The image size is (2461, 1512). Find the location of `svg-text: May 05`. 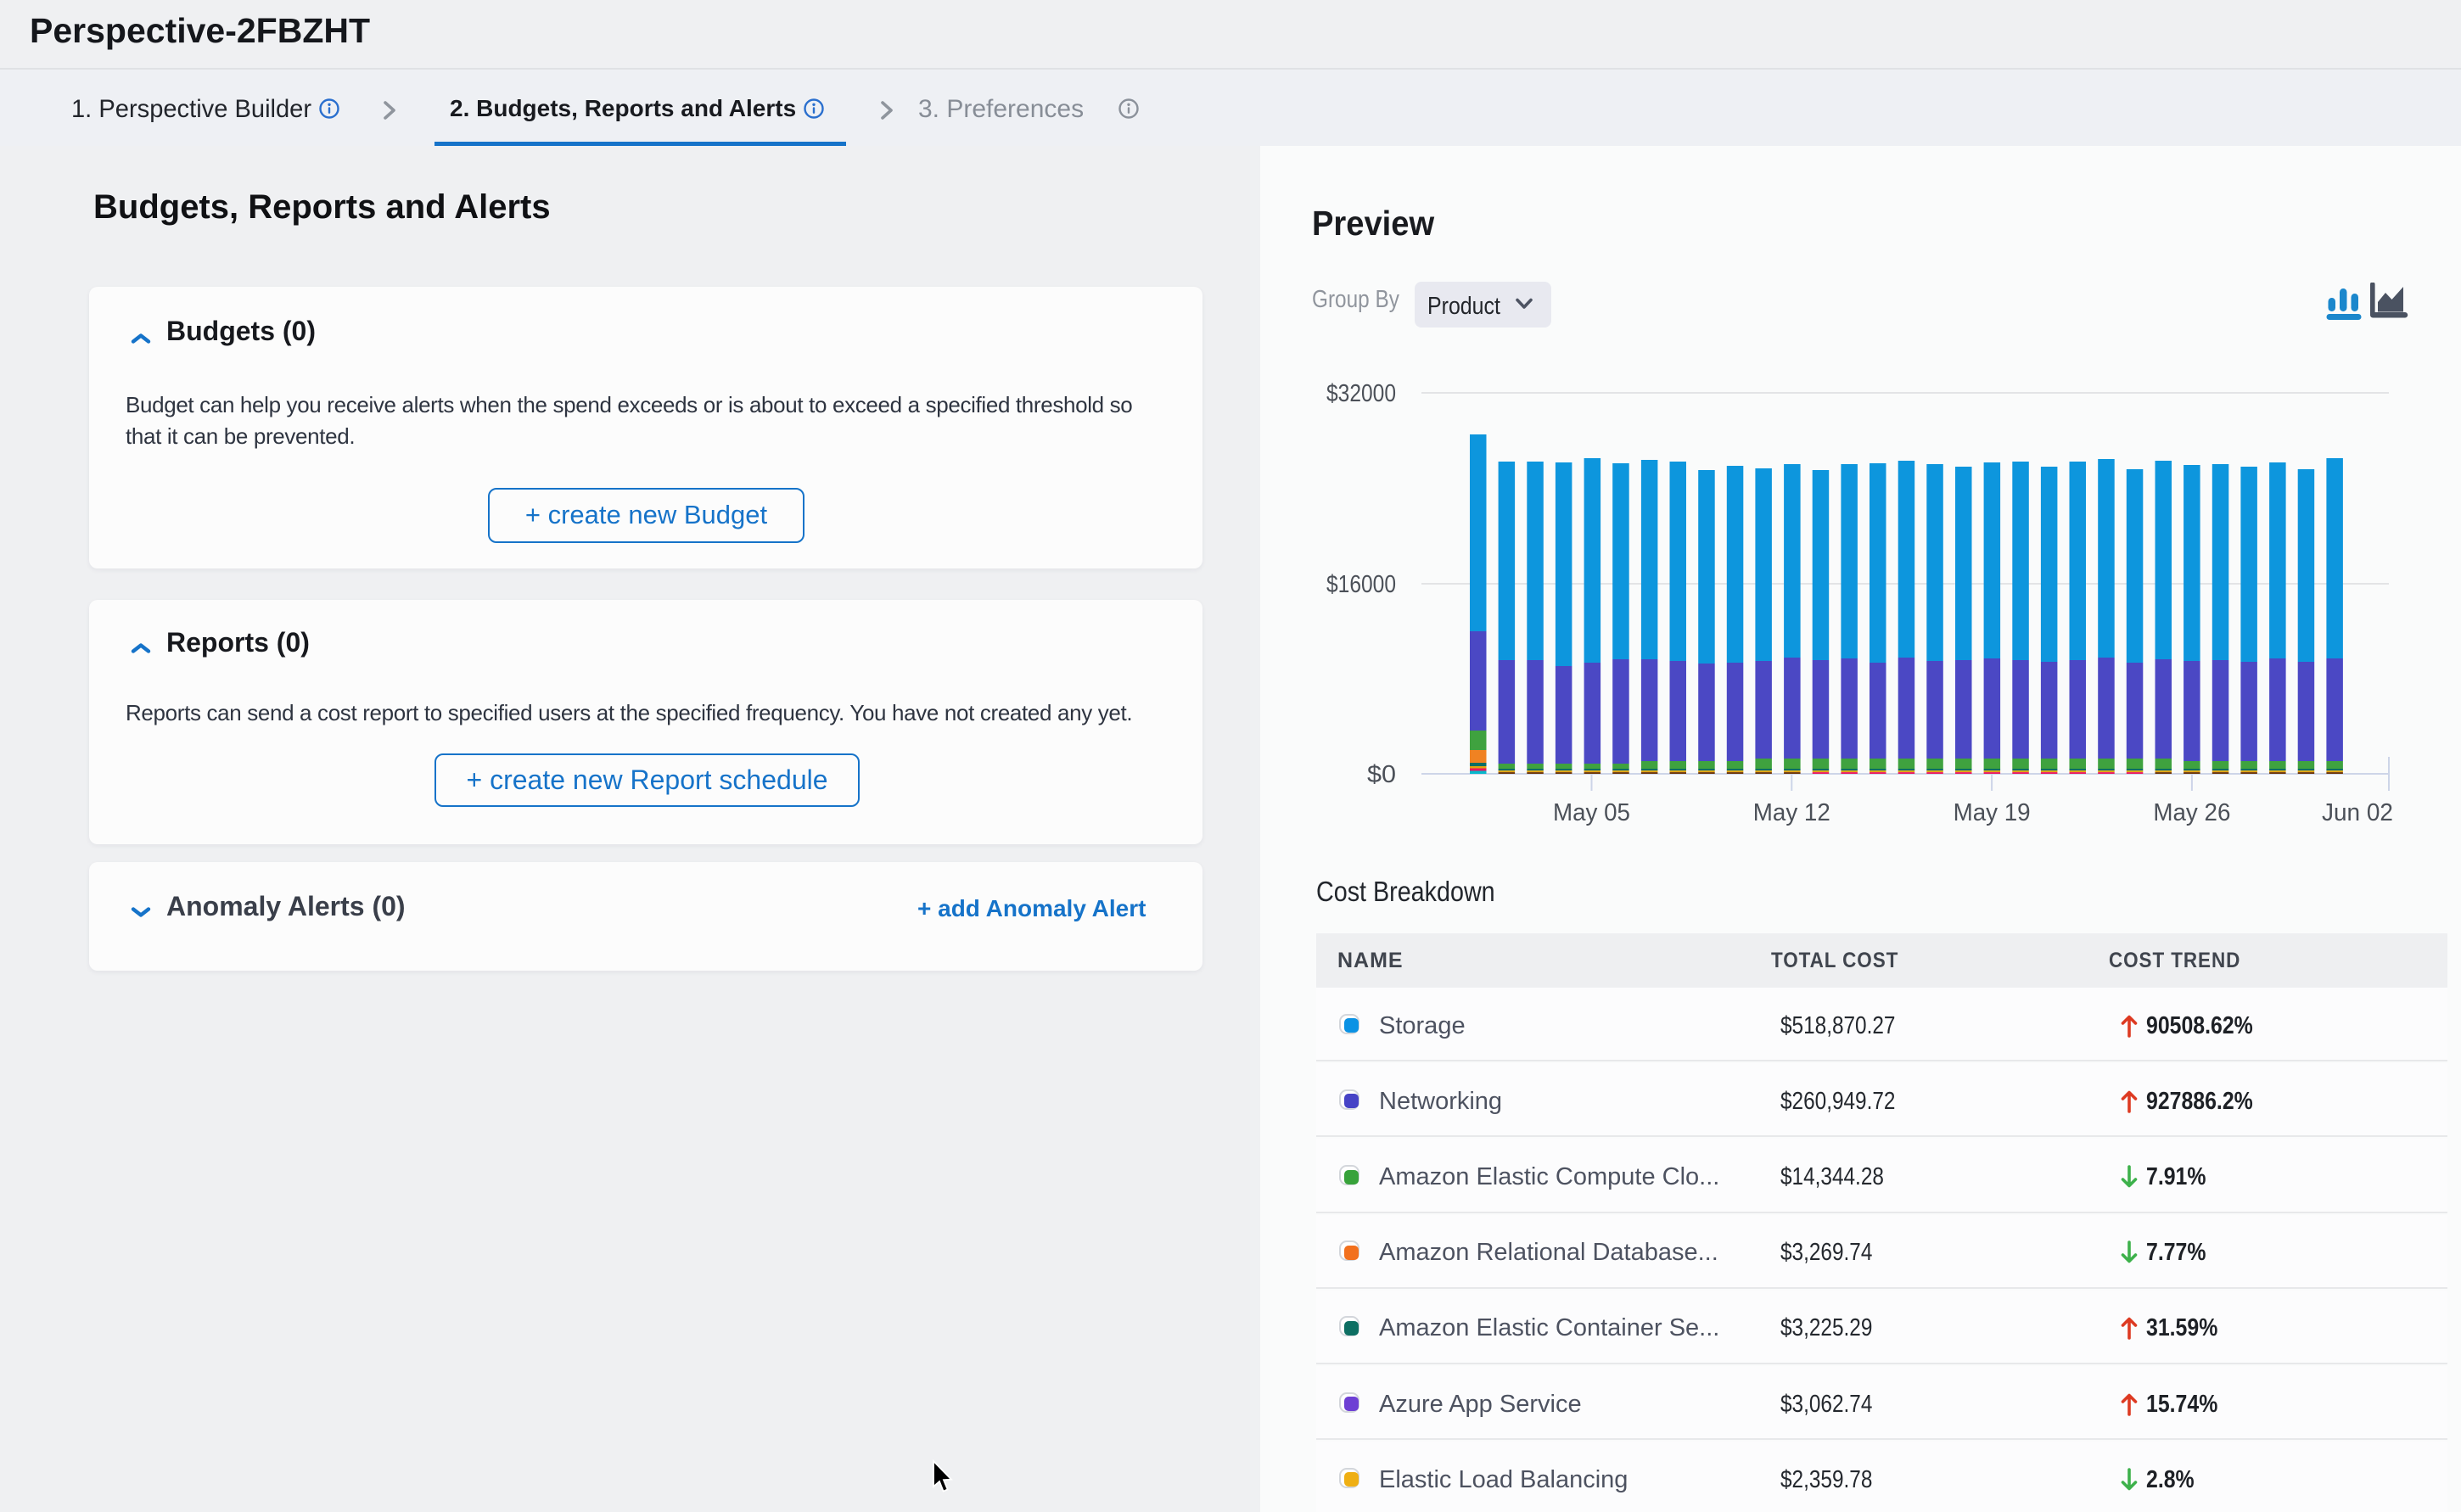

svg-text: May 05 is located at coordinates (1591, 813).